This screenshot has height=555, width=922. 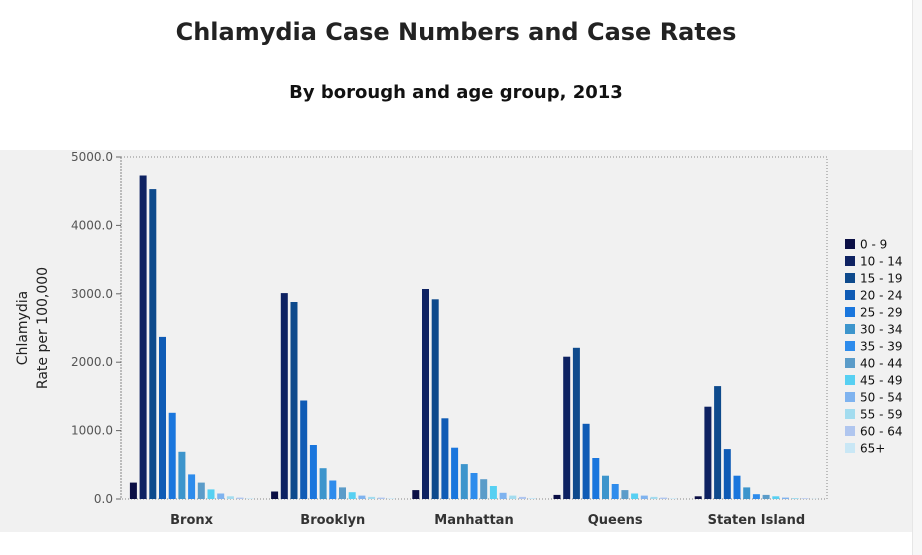 I want to click on y-tick-label: 3000.0, so click(x=92, y=294).